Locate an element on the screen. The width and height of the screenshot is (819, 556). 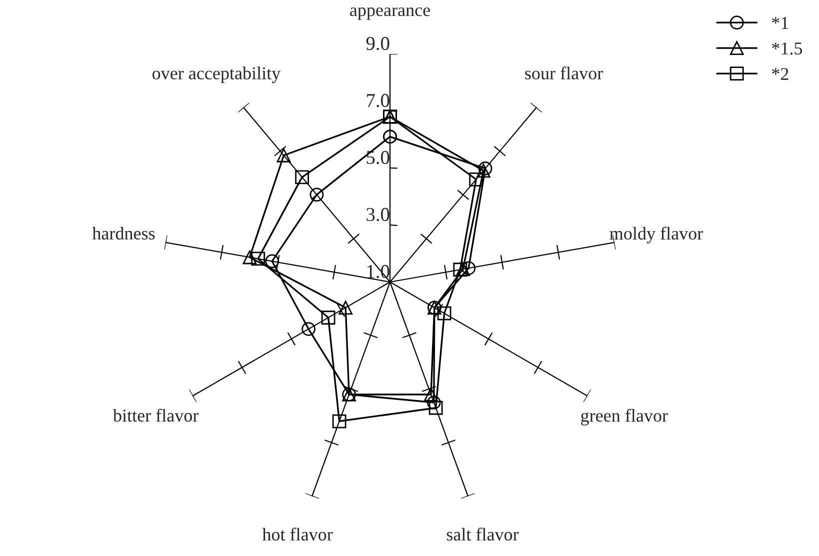
spoke-label: bitter flavor is located at coordinates (155, 415).